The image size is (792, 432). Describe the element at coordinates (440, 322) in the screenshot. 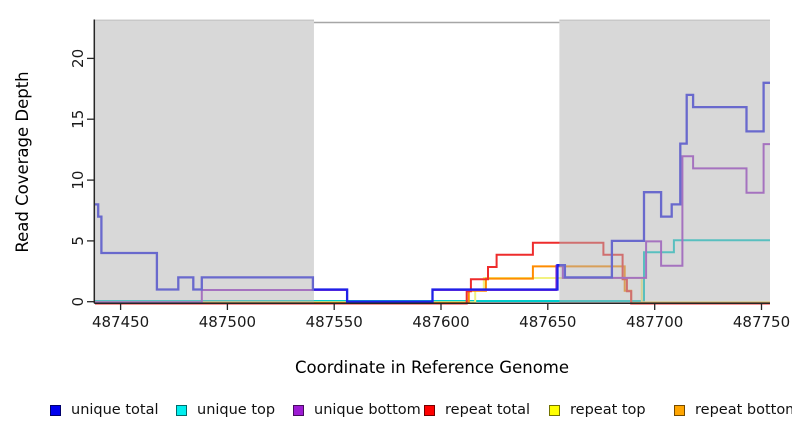

I see `x-tick-label: 487600` at that location.